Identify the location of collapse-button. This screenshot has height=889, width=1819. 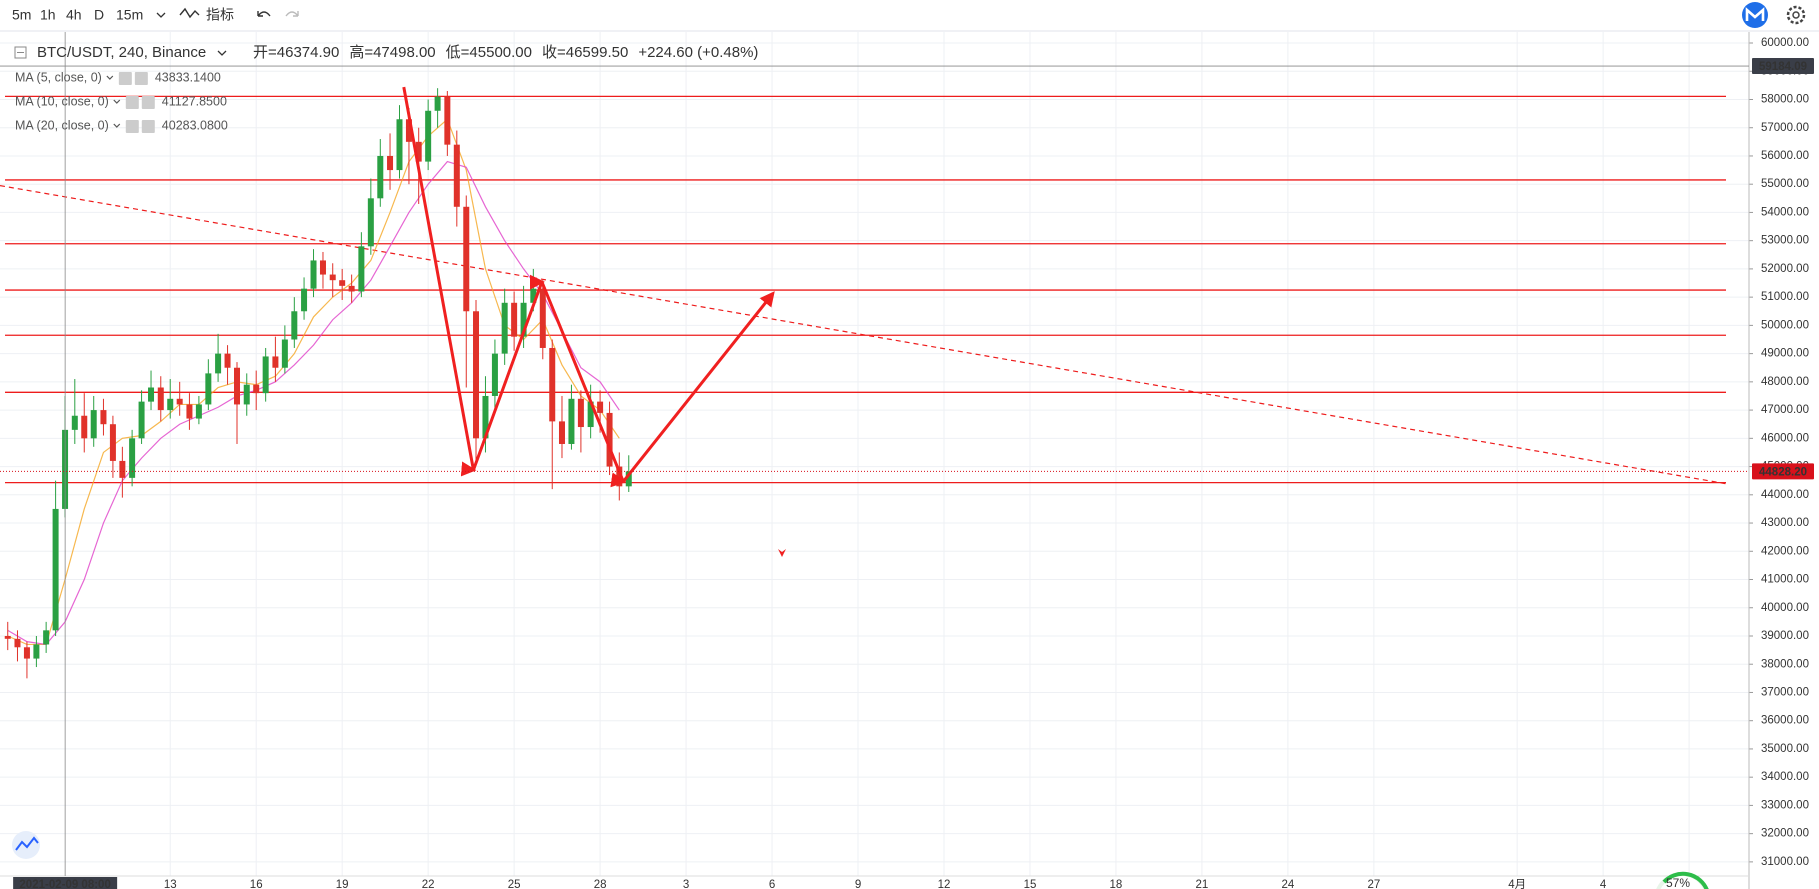
(20, 52).